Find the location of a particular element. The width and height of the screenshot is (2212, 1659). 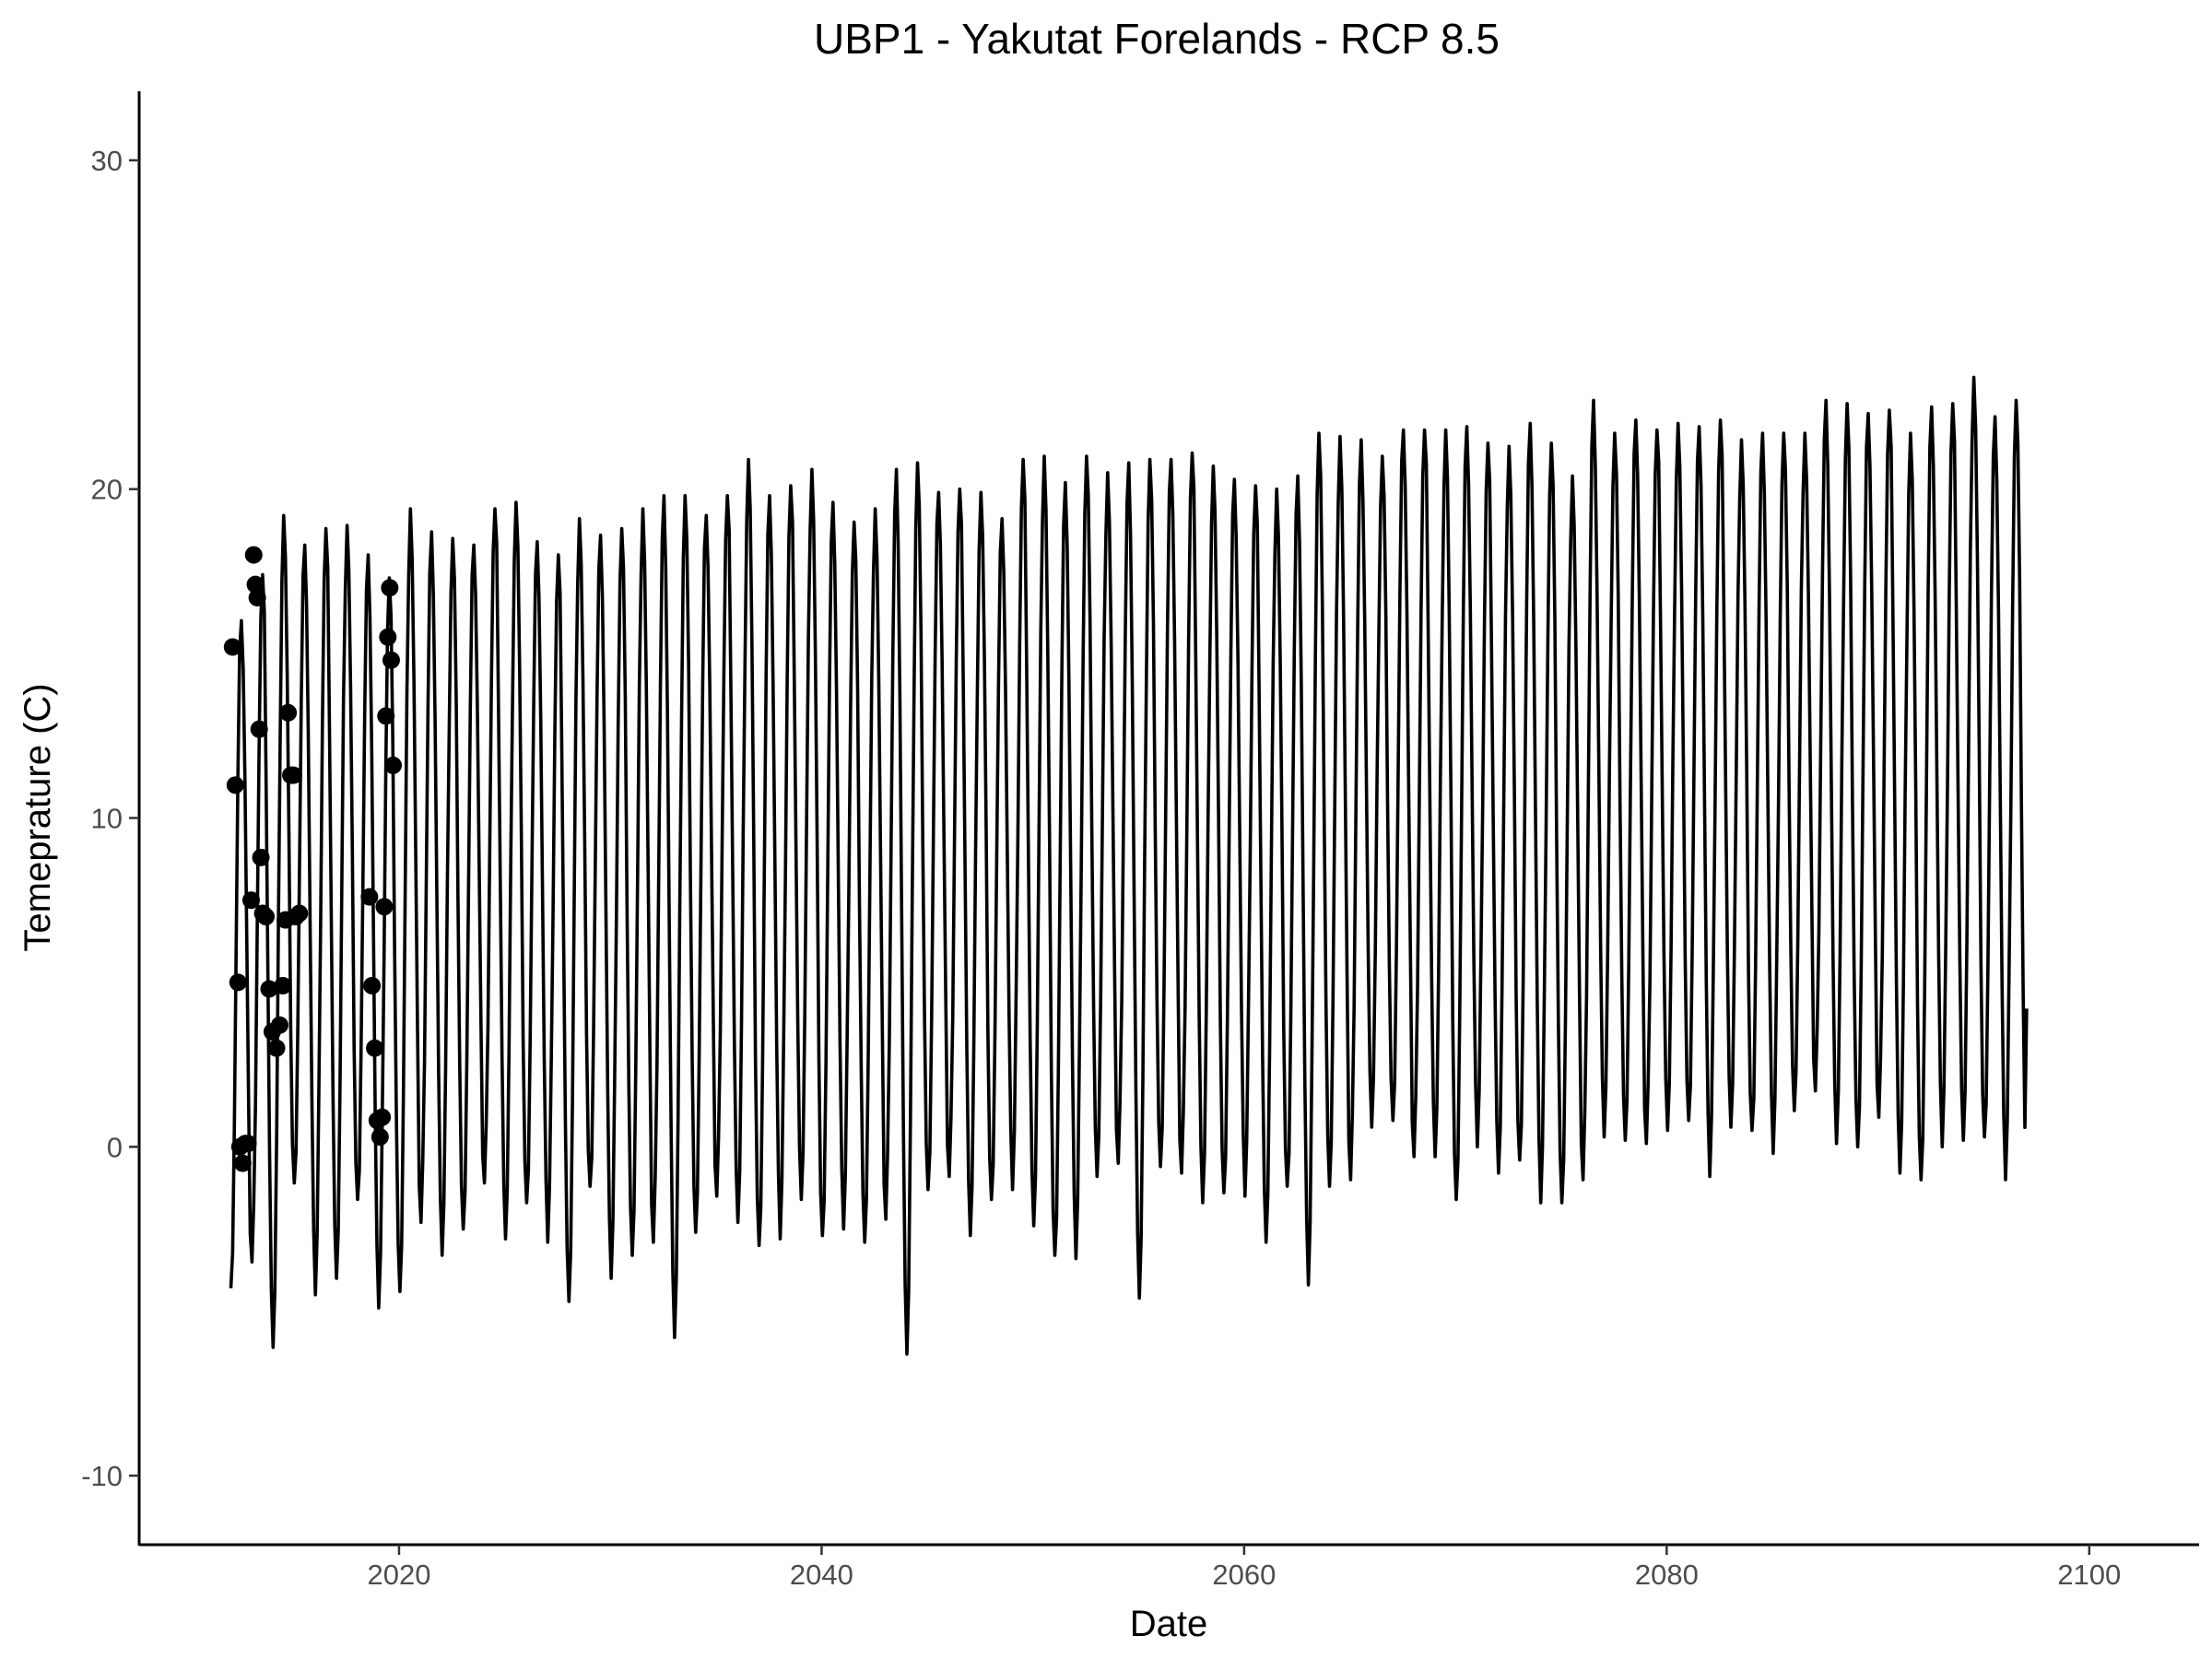

x-axis-title: Date is located at coordinates (1169, 1624).